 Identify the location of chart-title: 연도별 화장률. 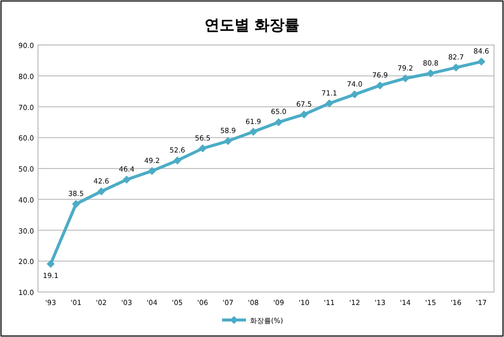
(252, 25).